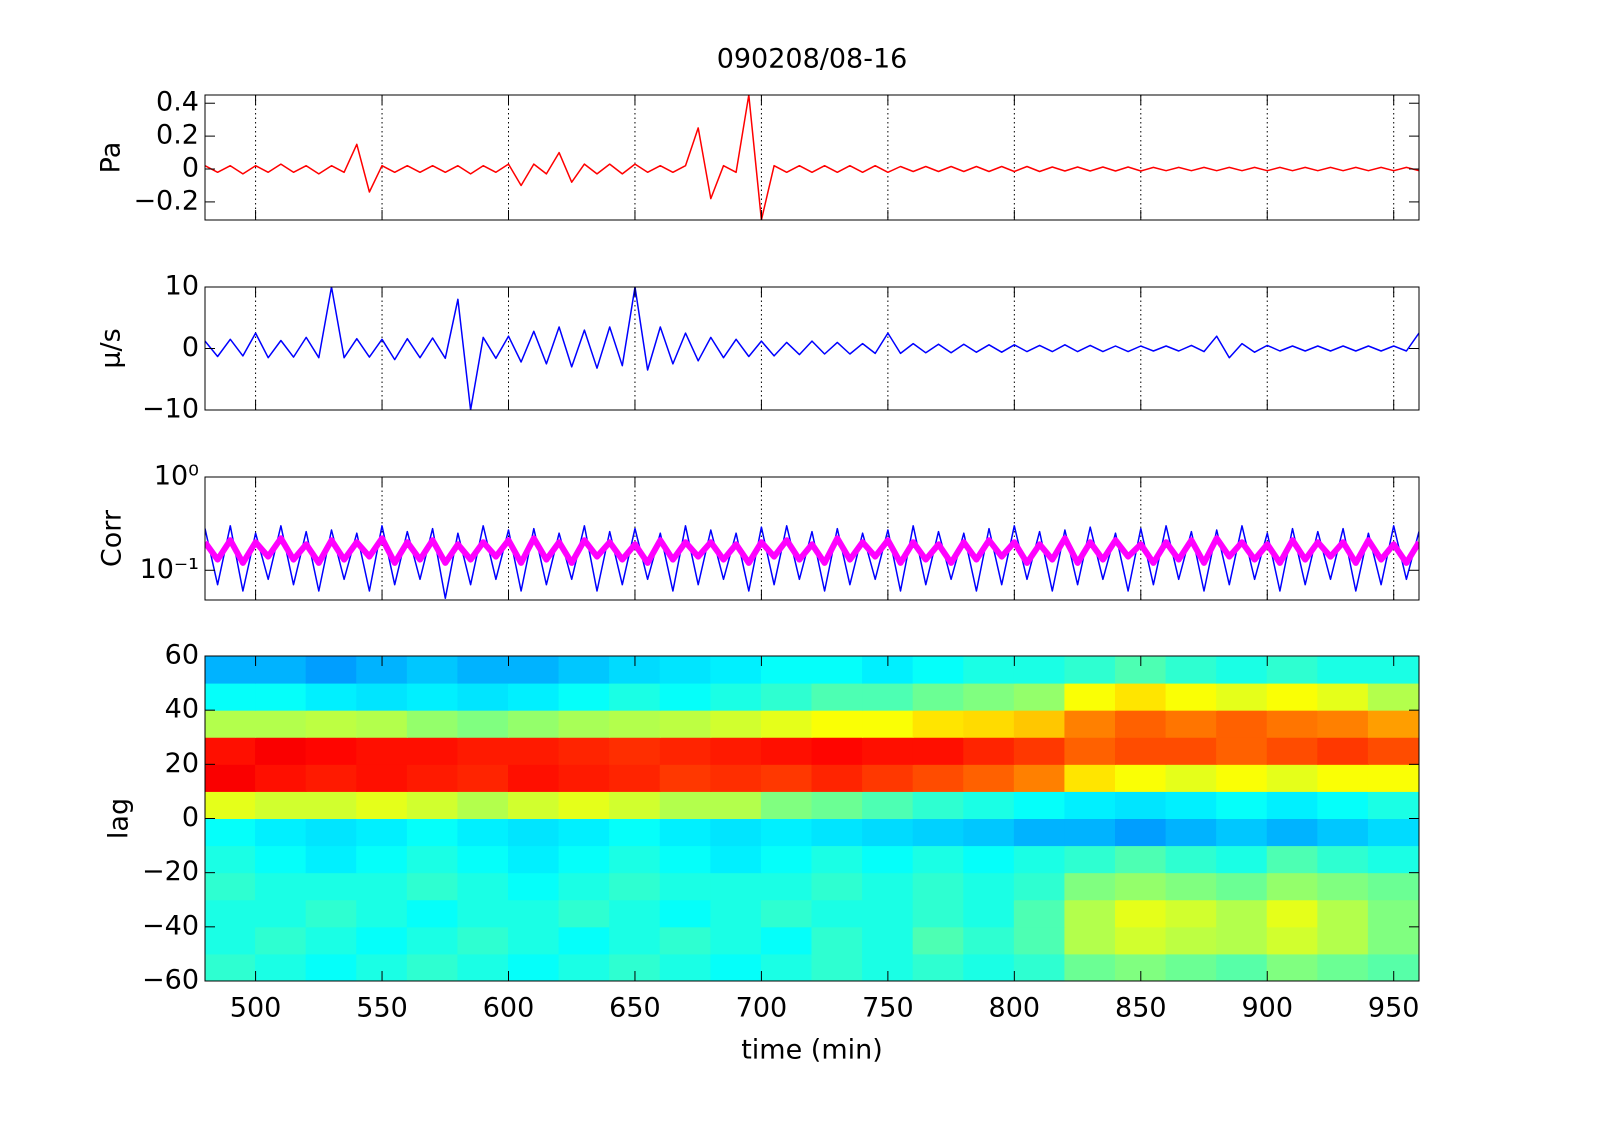  Describe the element at coordinates (176, 476) in the screenshot. I see `y-tick-label: 10⁰` at that location.